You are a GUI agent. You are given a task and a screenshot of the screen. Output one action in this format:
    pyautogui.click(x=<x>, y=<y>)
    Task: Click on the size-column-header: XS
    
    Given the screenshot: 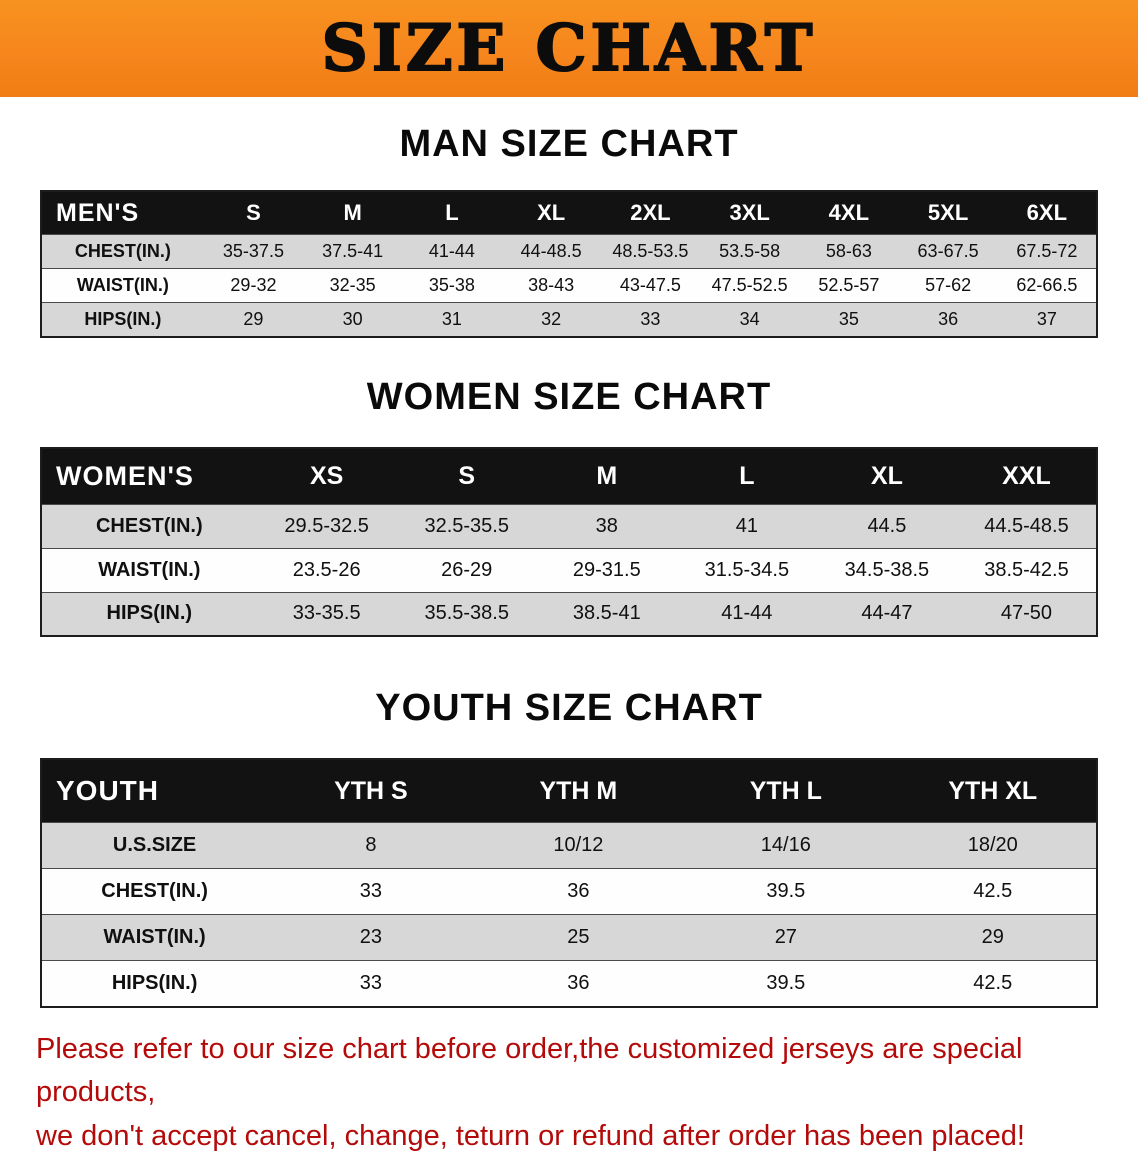 What is the action you would take?
    pyautogui.click(x=327, y=476)
    